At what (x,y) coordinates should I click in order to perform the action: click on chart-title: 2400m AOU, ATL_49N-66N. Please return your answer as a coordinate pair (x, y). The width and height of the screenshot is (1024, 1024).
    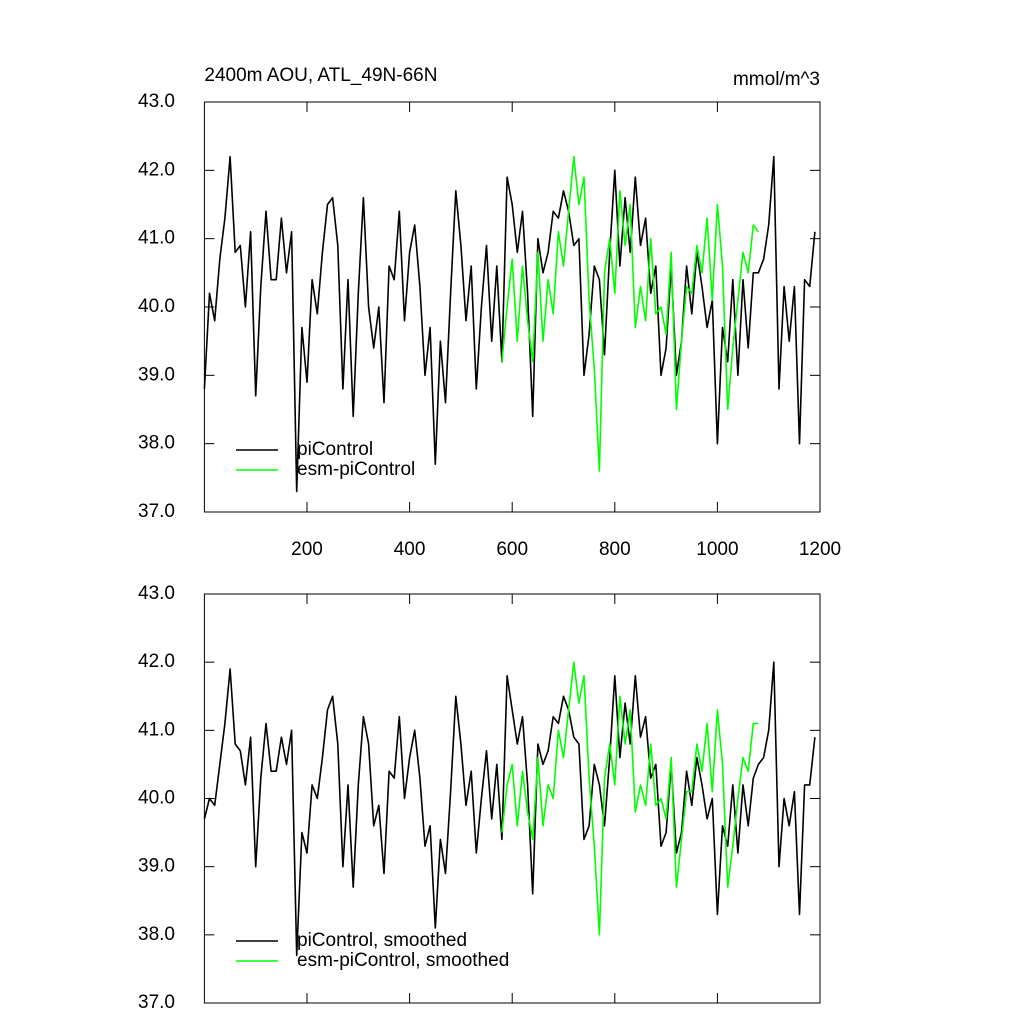
    Looking at the image, I should click on (320, 75).